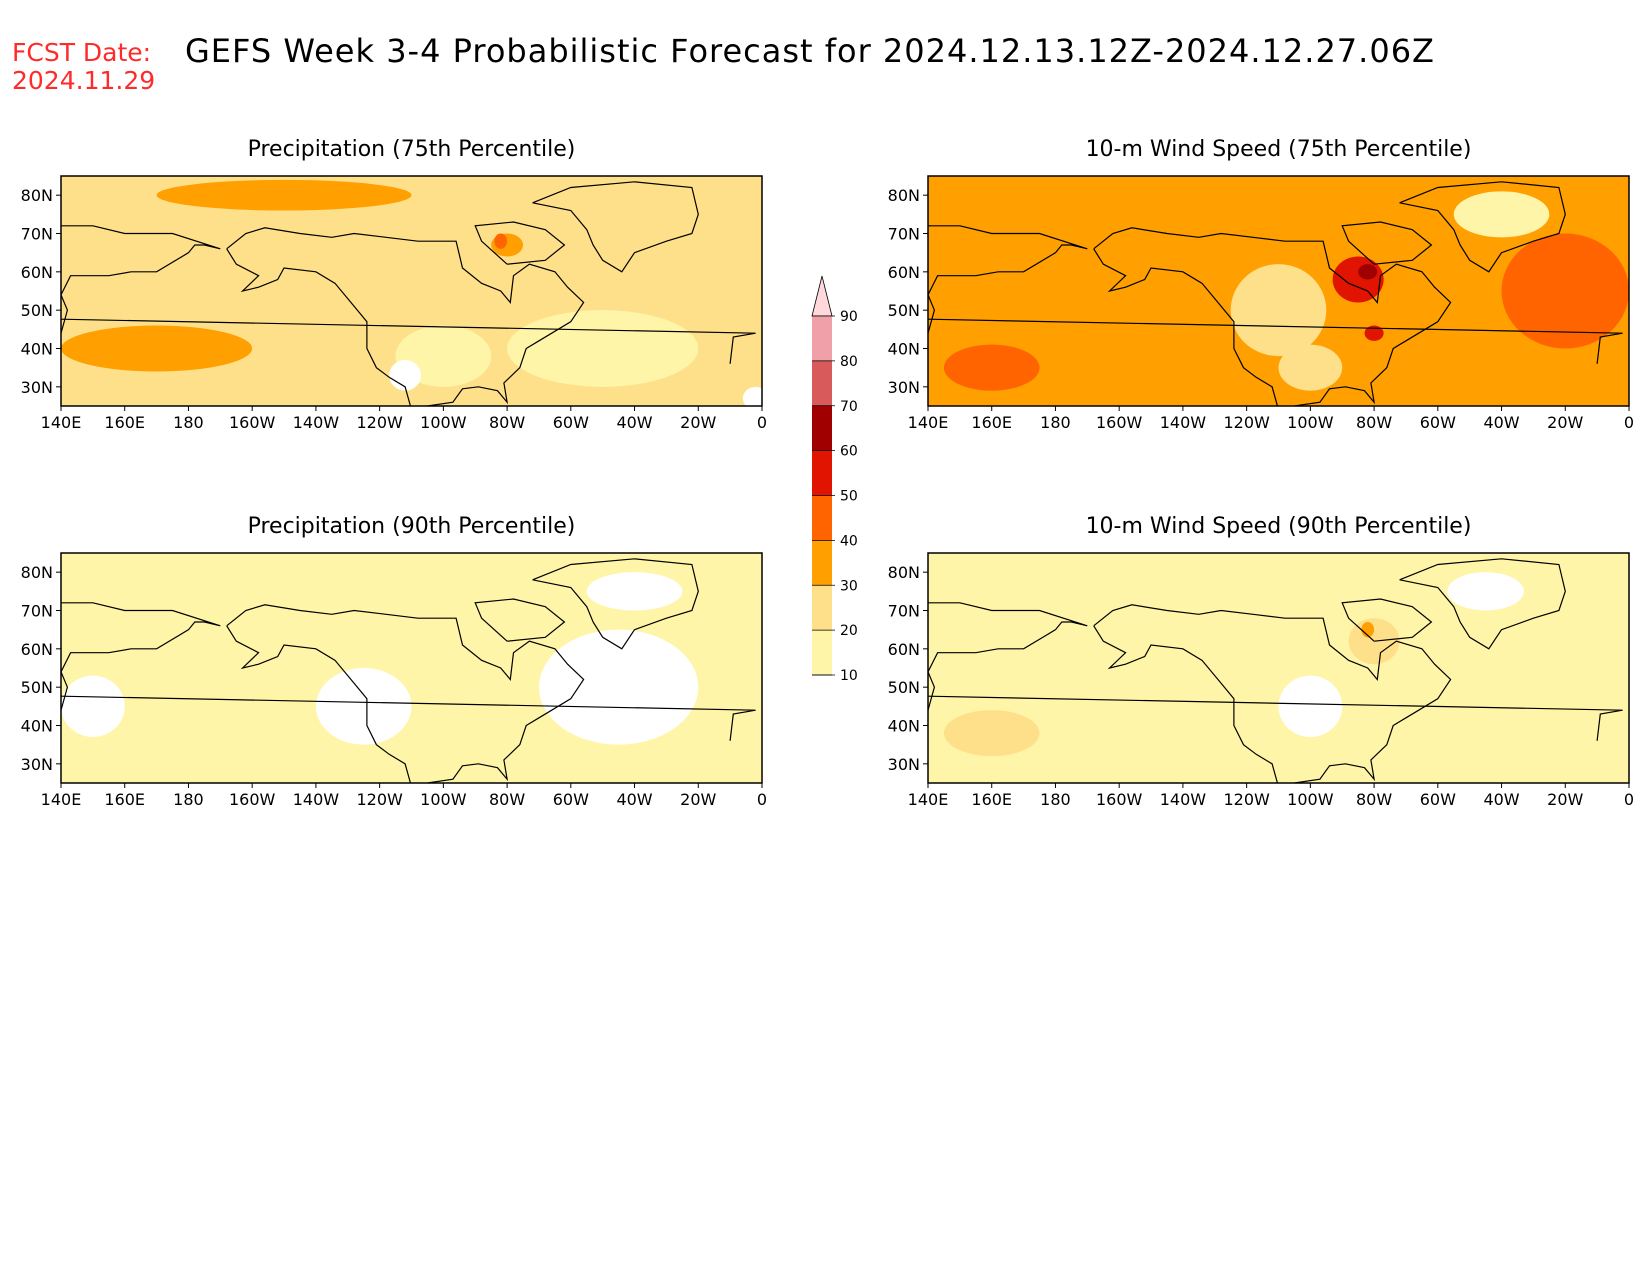 This screenshot has height=1275, width=1650. What do you see at coordinates (849, 362) in the screenshot?
I see `colorbar-label: 80` at bounding box center [849, 362].